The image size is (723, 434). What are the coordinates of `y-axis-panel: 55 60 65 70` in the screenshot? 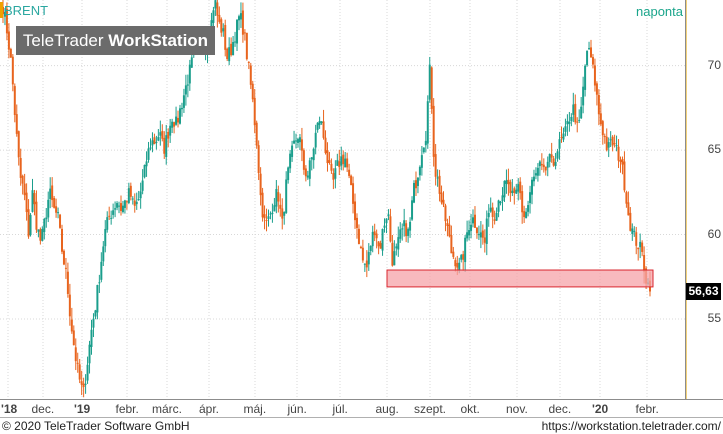 It's located at (704, 199).